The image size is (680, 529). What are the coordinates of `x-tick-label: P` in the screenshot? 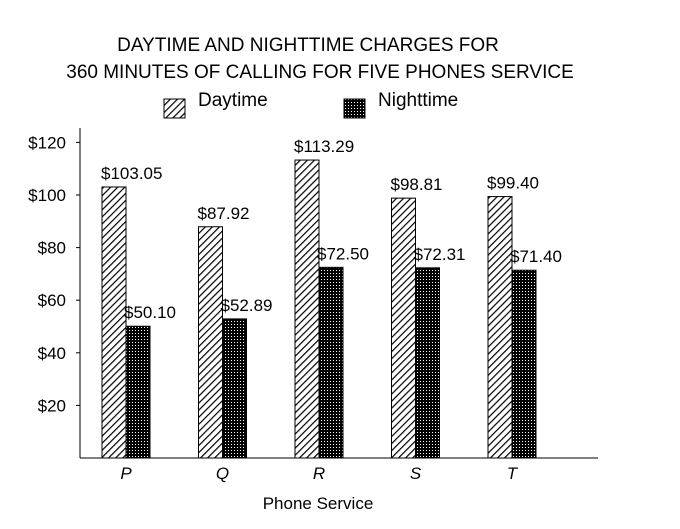 It's located at (126, 473).